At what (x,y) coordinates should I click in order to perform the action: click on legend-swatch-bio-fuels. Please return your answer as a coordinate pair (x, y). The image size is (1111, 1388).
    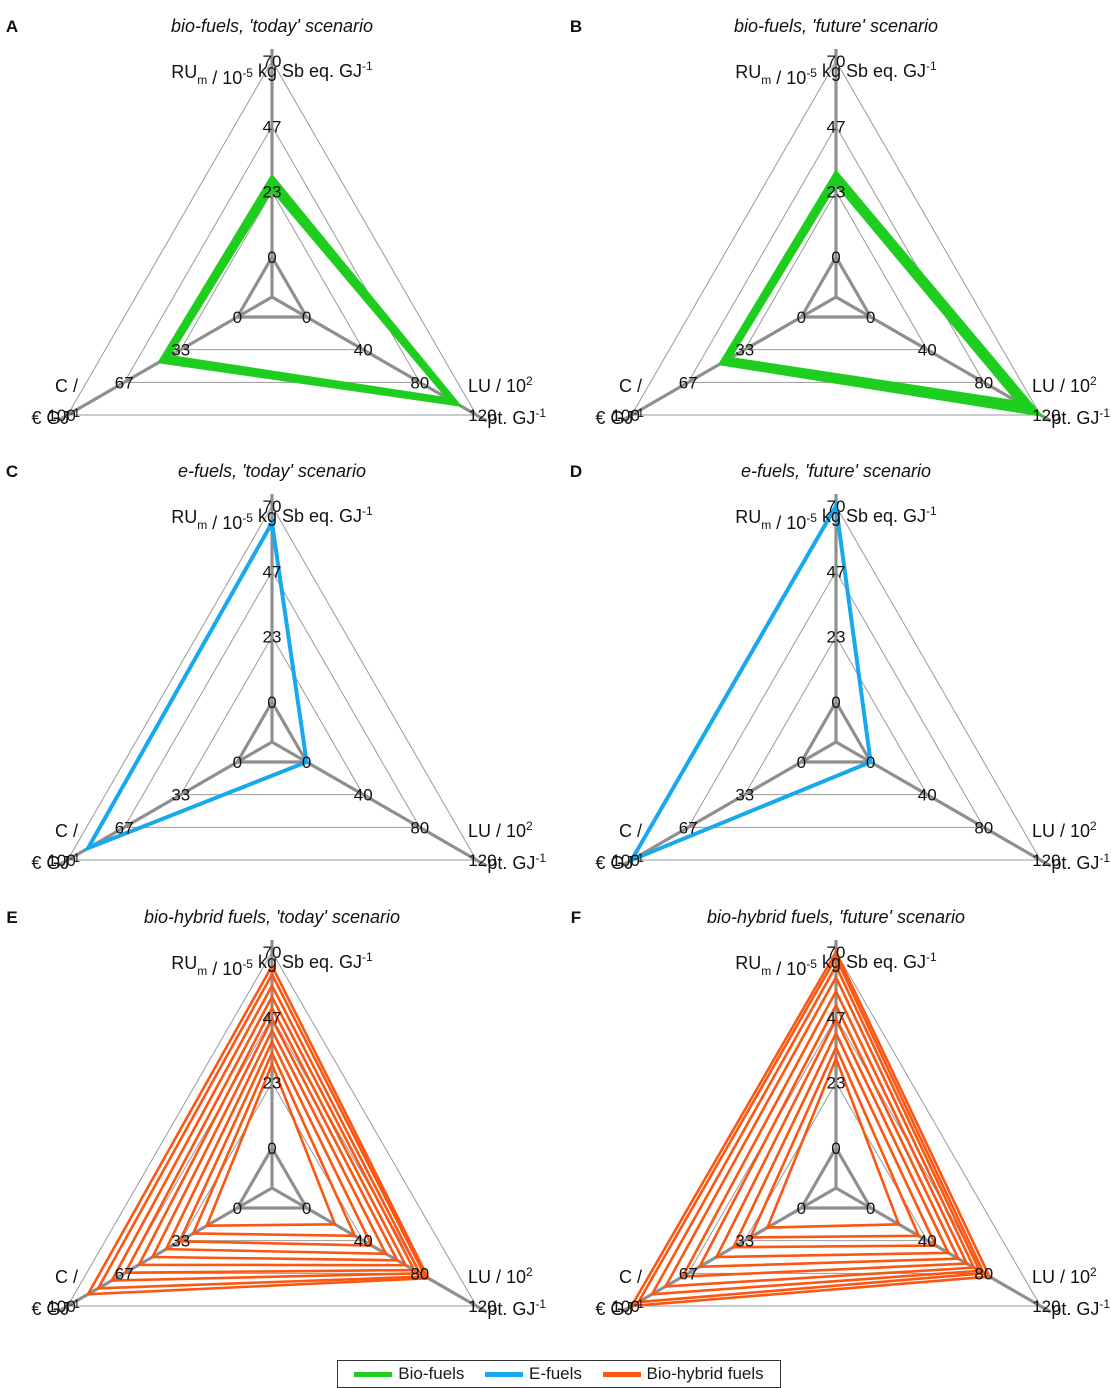
    Looking at the image, I should click on (373, 1374).